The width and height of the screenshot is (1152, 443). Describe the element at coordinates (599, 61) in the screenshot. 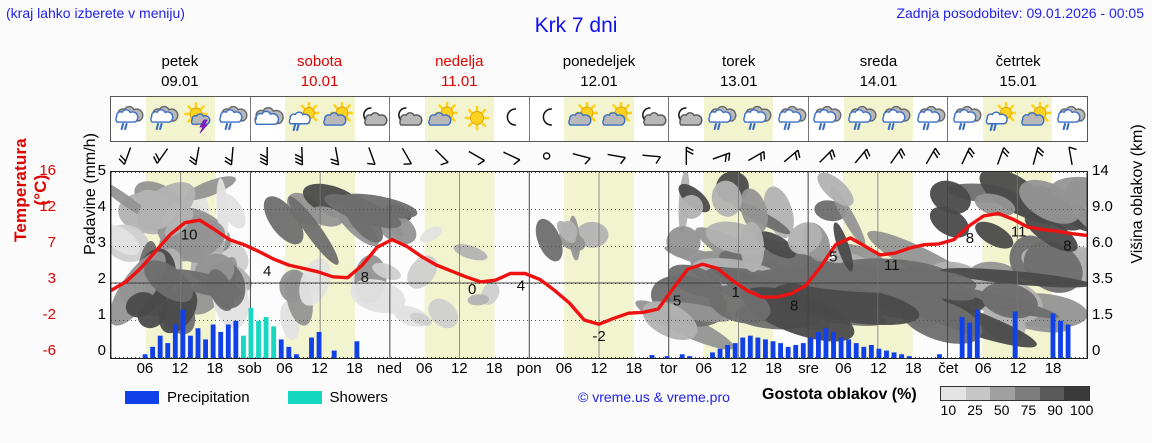

I see `day-name: ponedeljek` at that location.